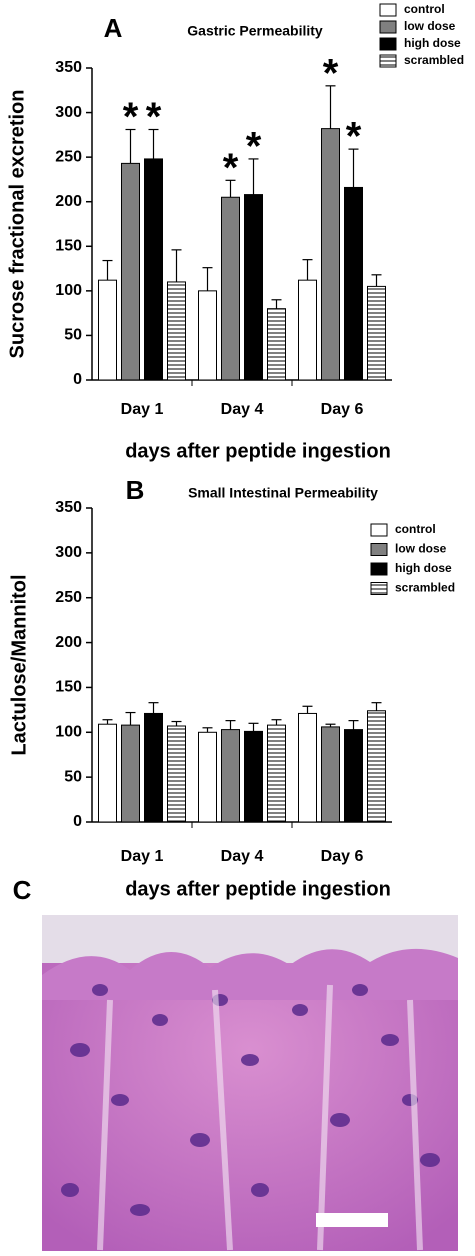 Image resolution: width=475 pixels, height=1256 pixels. What do you see at coordinates (135, 490) in the screenshot?
I see `panel-label: B` at bounding box center [135, 490].